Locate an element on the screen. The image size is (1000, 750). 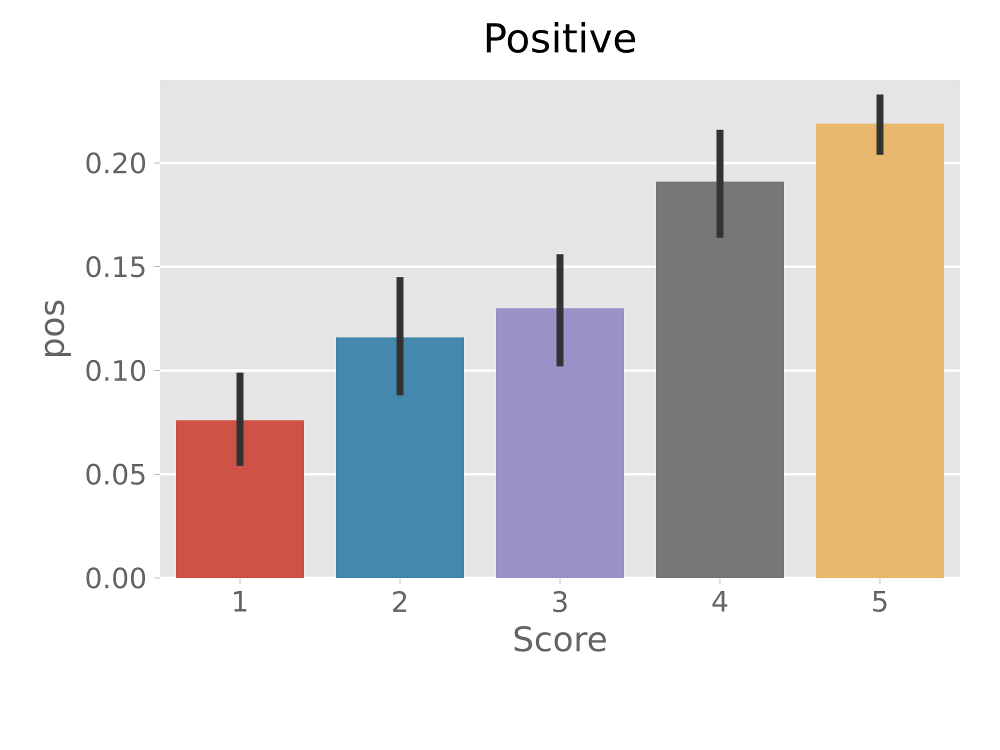
y-axis-title: pos is located at coordinates (57, 328).